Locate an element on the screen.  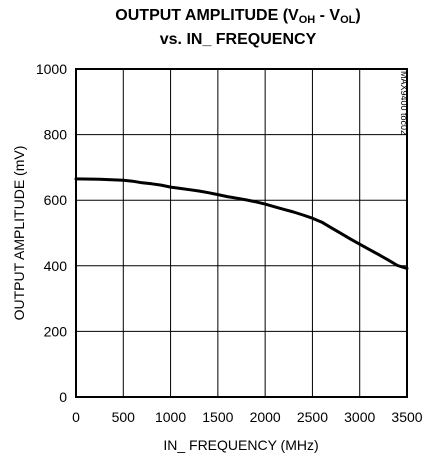
title-text-end: ) is located at coordinates (357, 15).